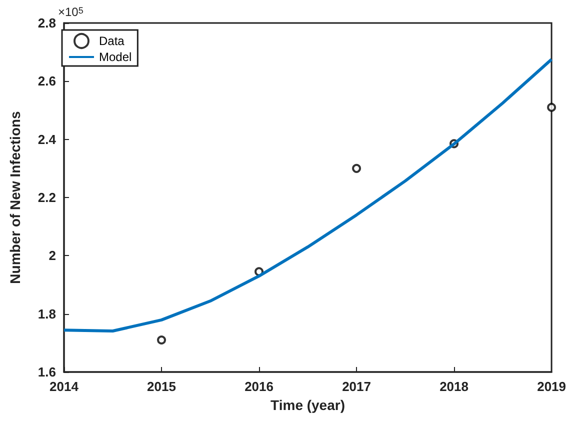 Image resolution: width=569 pixels, height=423 pixels. I want to click on x-tick-label: 2016, so click(259, 386).